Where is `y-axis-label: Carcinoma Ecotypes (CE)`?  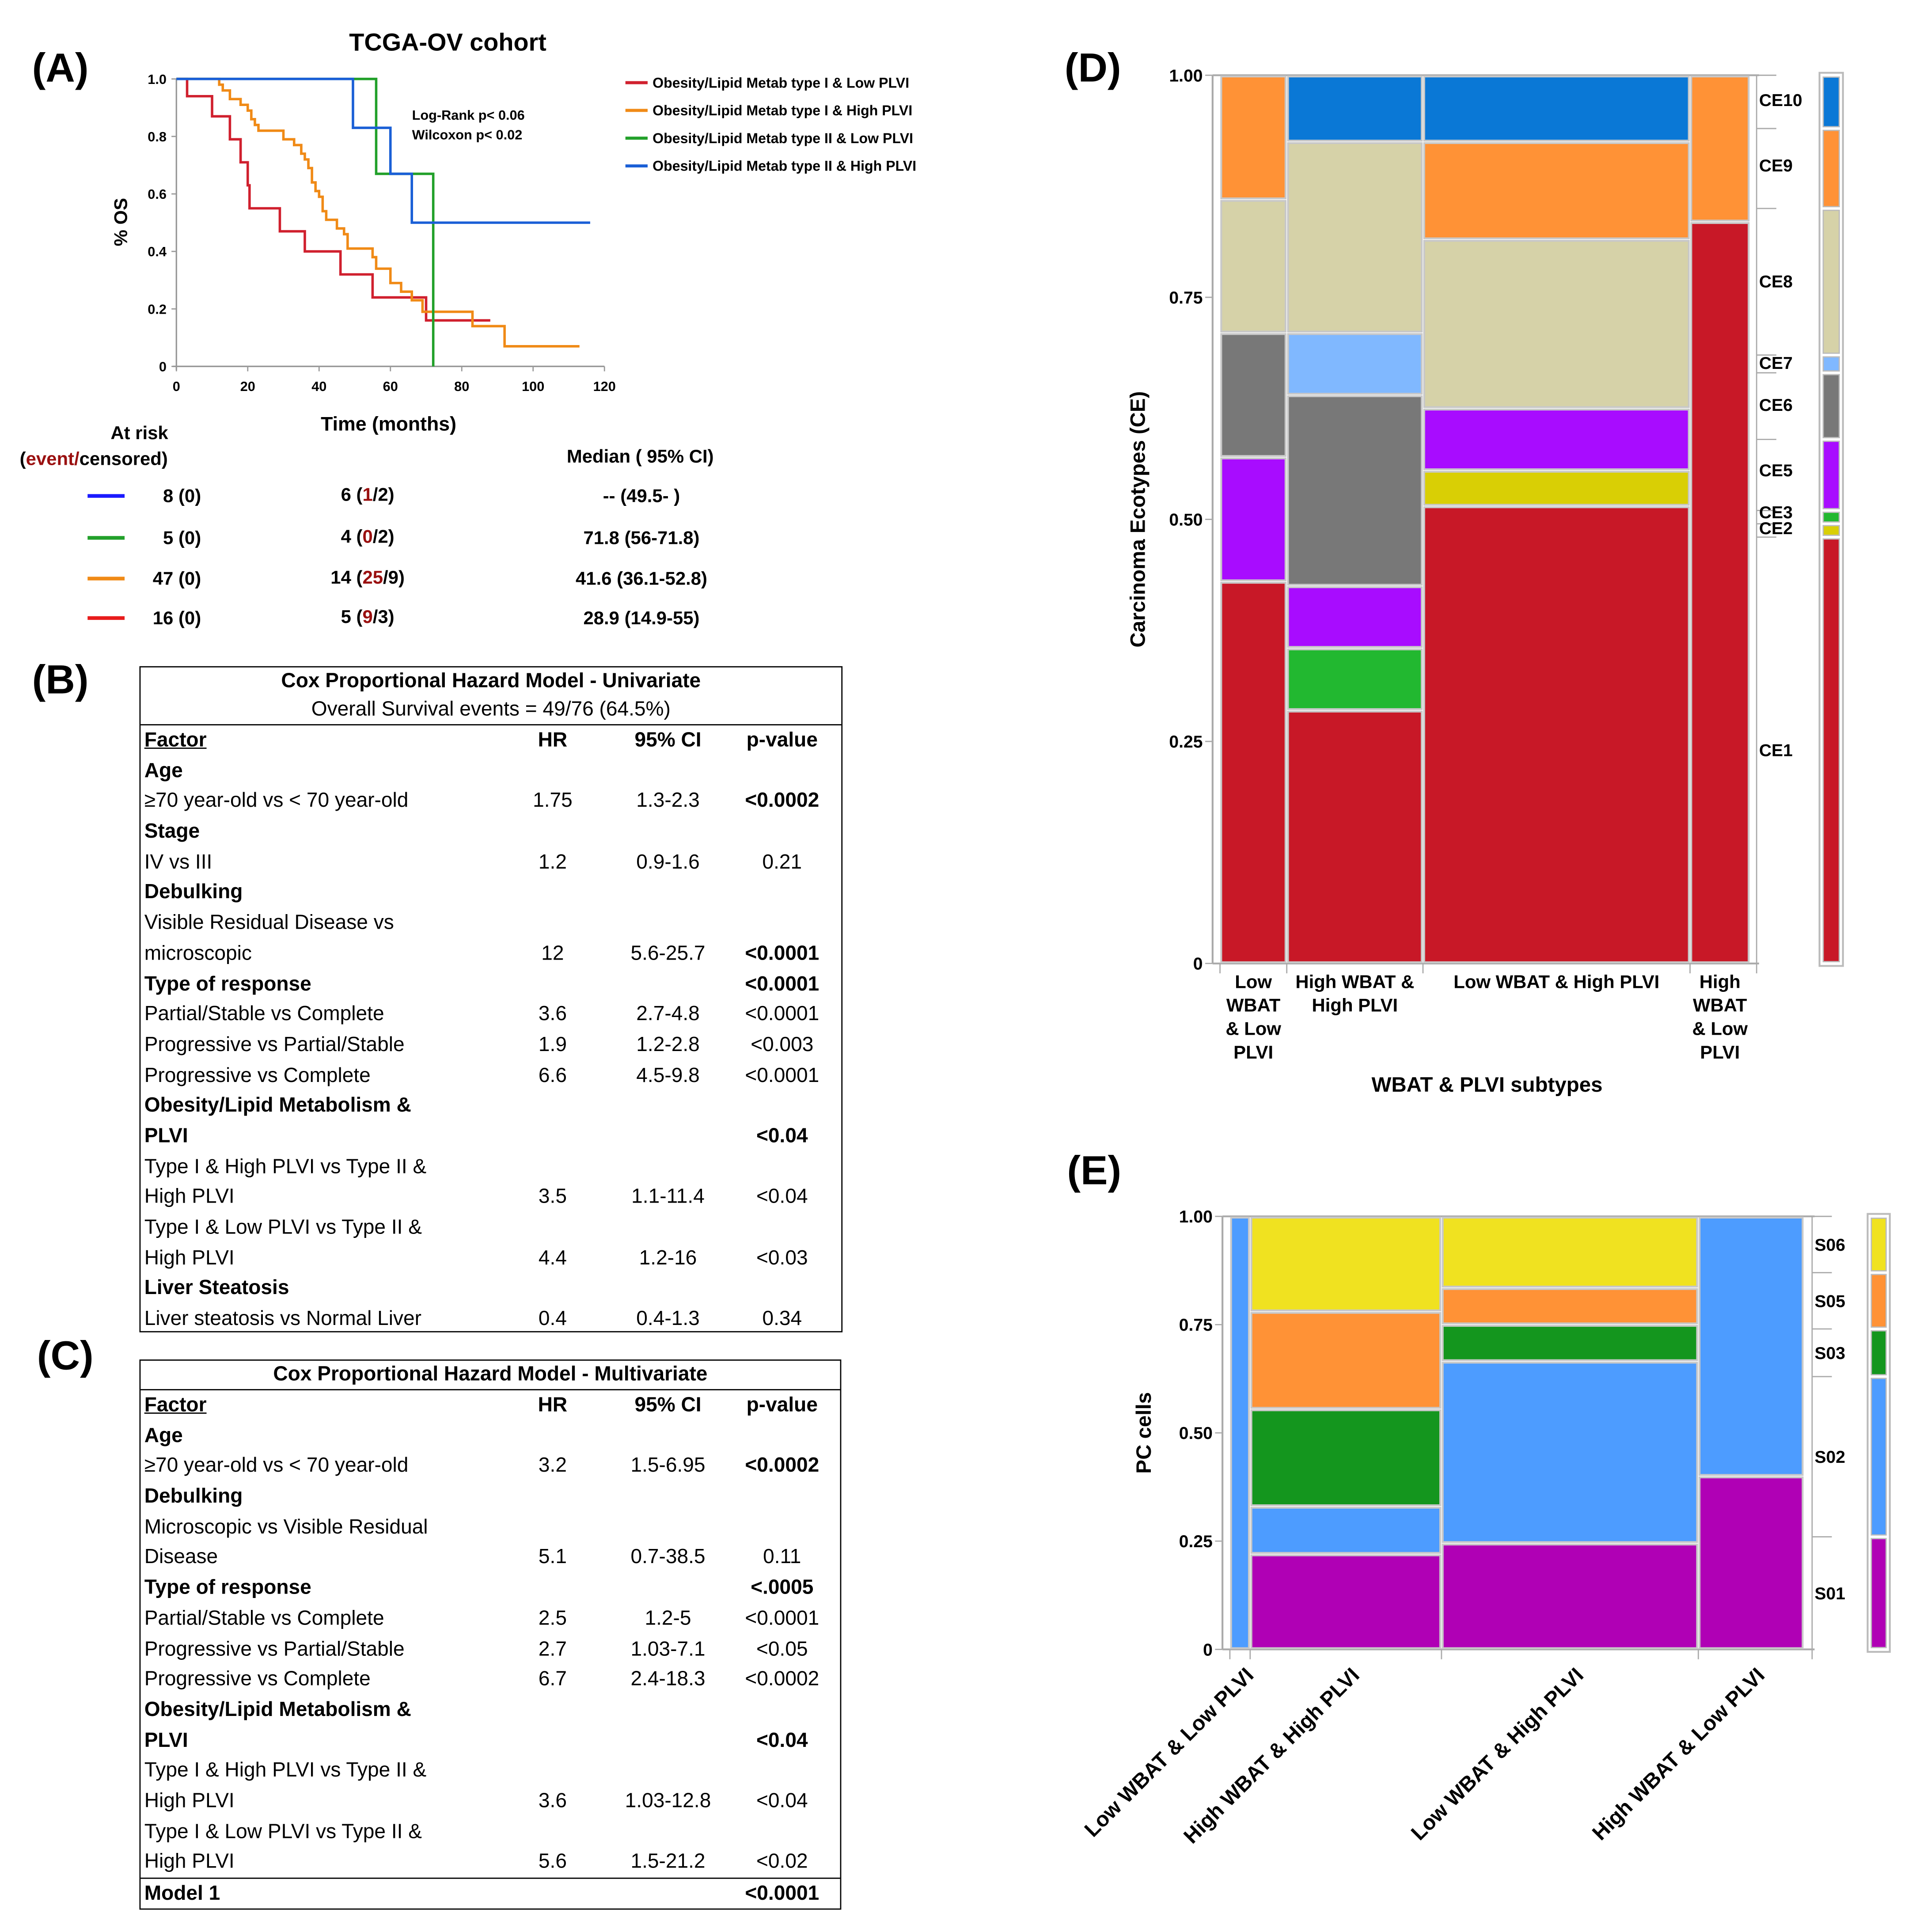 y-axis-label: Carcinoma Ecotypes (CE) is located at coordinates (1137, 519).